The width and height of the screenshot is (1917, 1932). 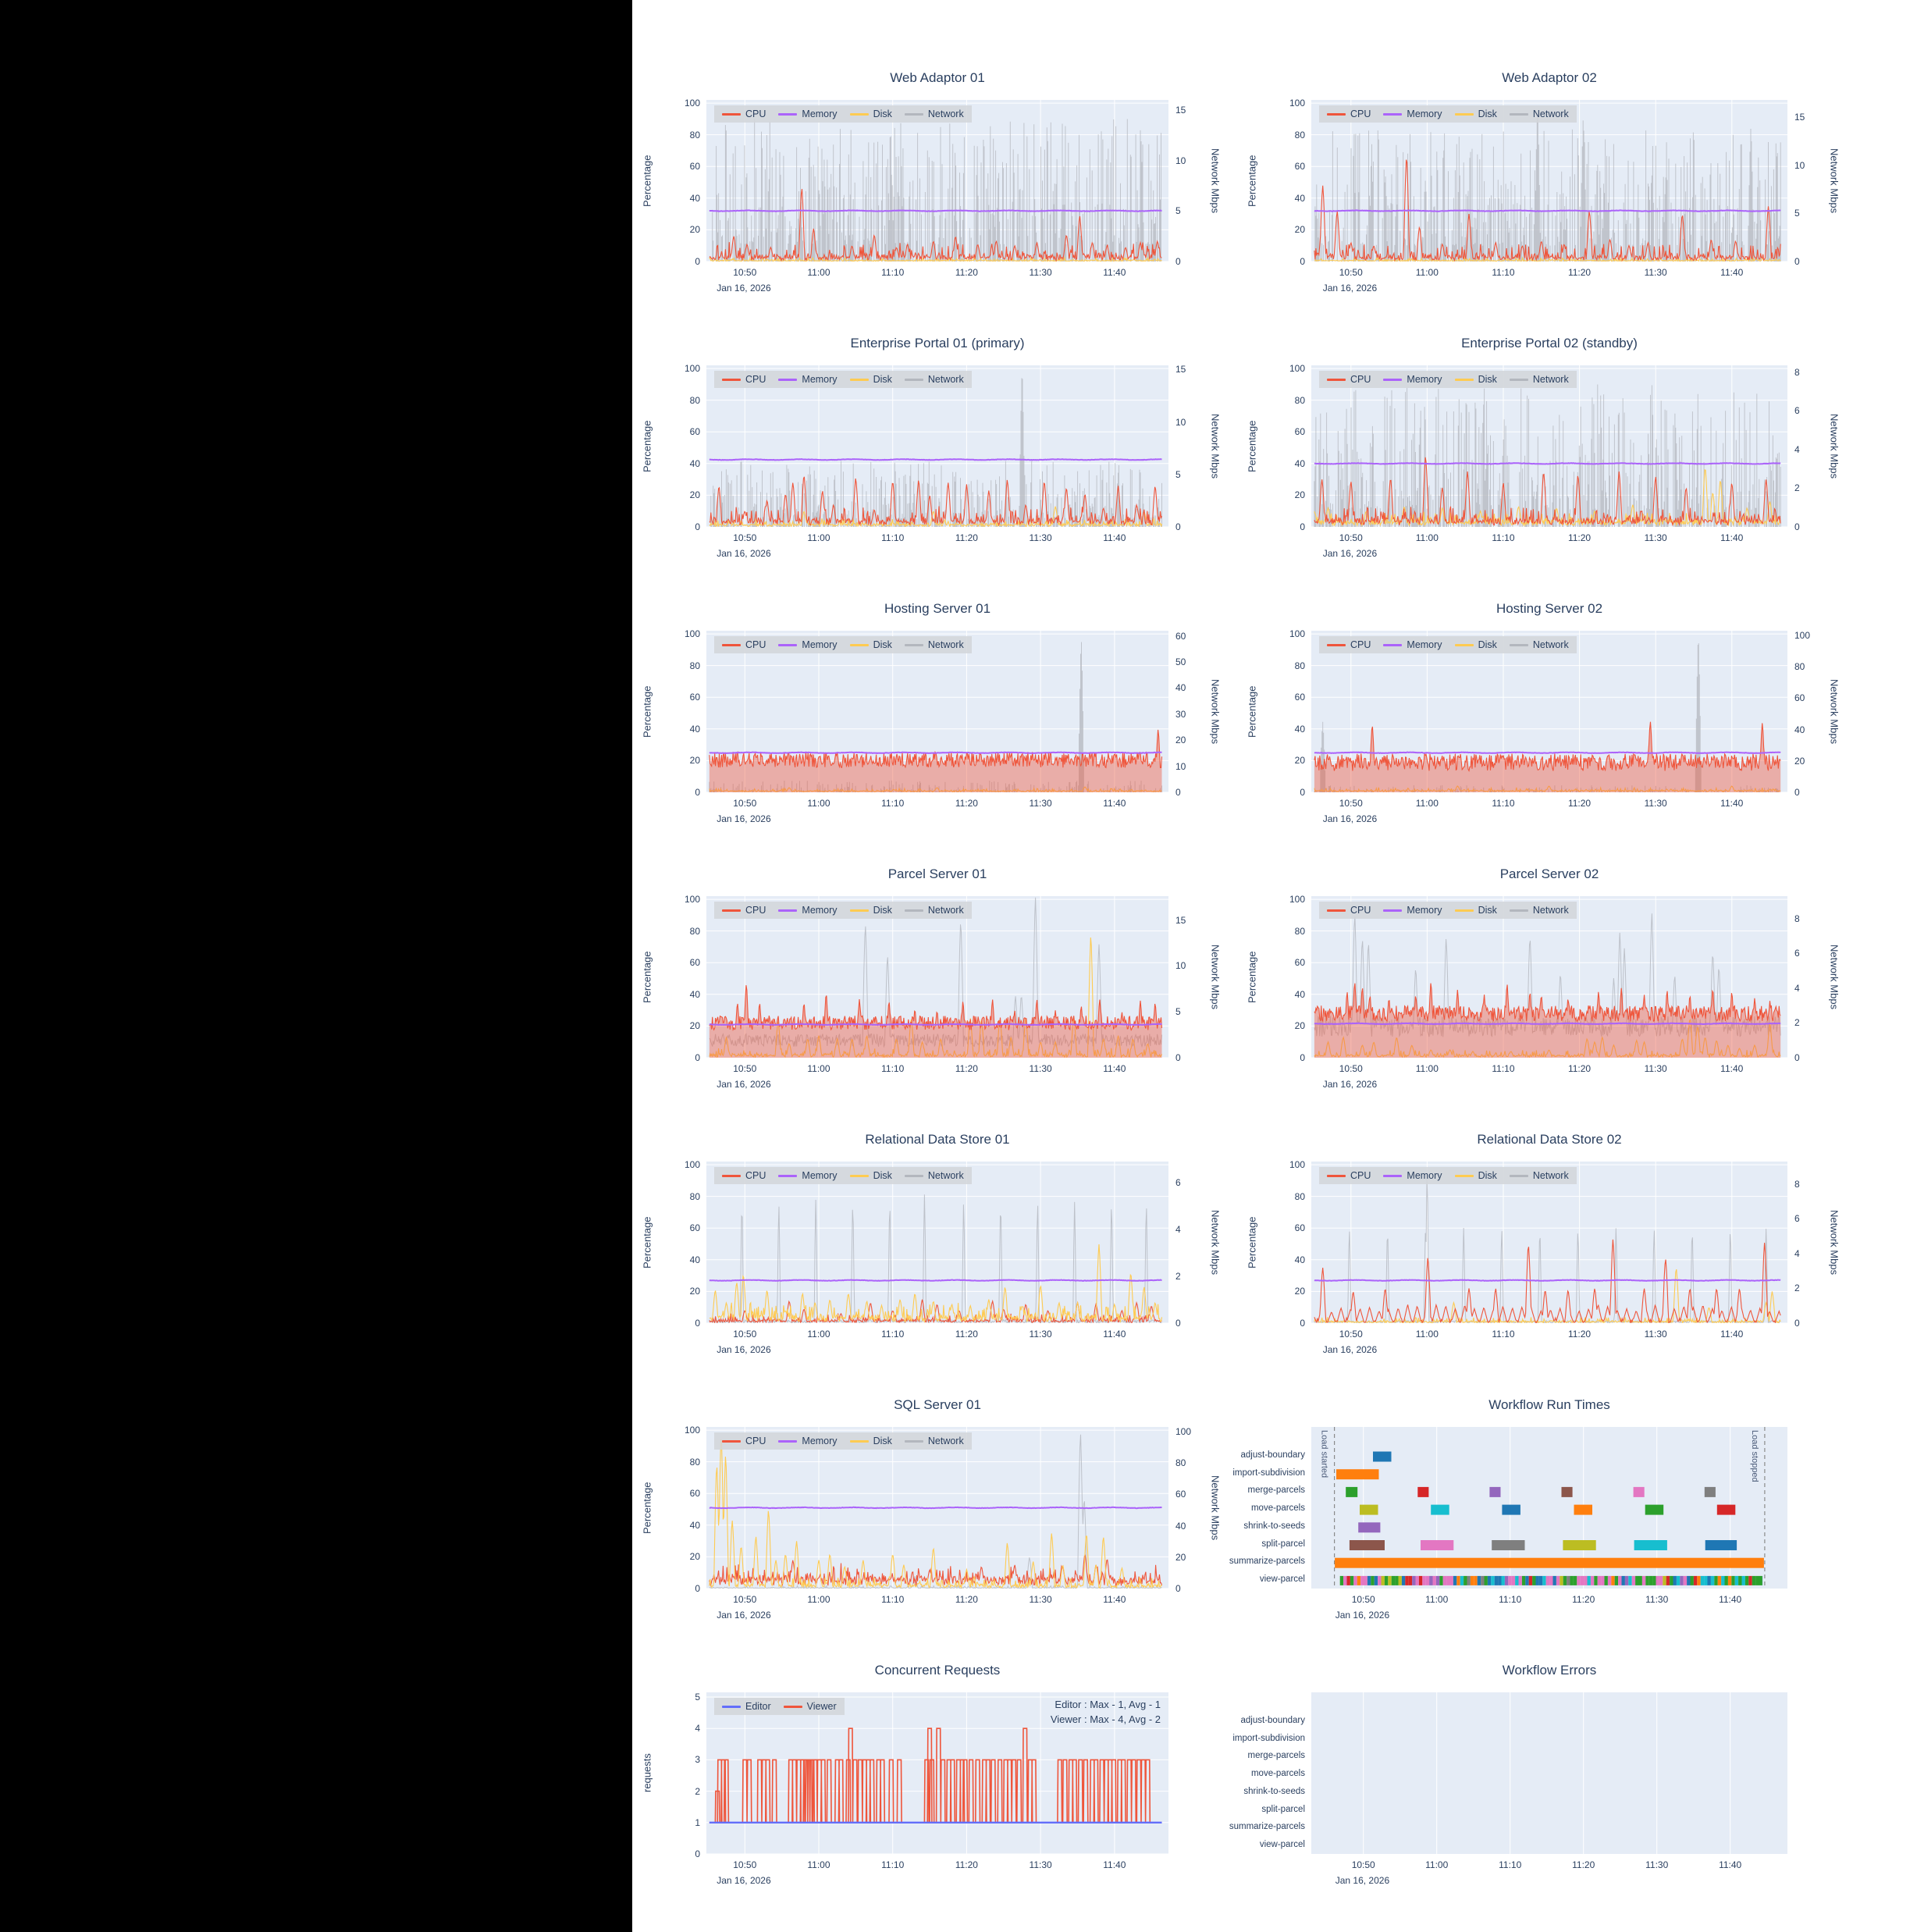 What do you see at coordinates (1040, 1864) in the screenshot?
I see `x-tick: 11:30` at bounding box center [1040, 1864].